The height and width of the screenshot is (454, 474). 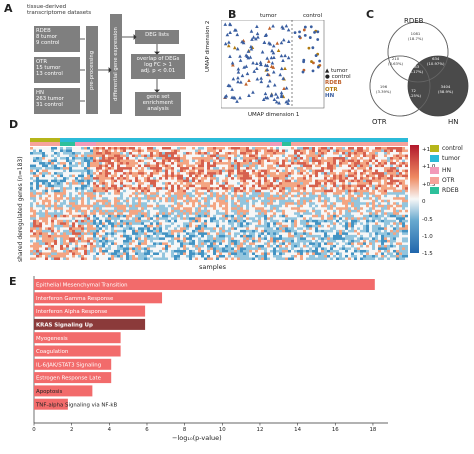 What do you see at coordinates (13, 281) in the screenshot?
I see `panel-label-e: E` at bounding box center [13, 281].